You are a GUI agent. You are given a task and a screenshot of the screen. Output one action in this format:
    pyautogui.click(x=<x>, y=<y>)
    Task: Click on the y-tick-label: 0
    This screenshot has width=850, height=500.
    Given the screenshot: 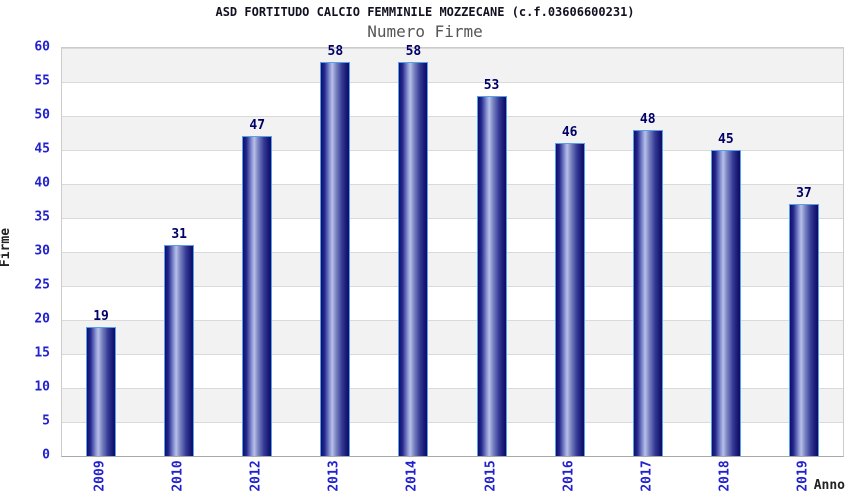 What is the action you would take?
    pyautogui.click(x=46, y=455)
    